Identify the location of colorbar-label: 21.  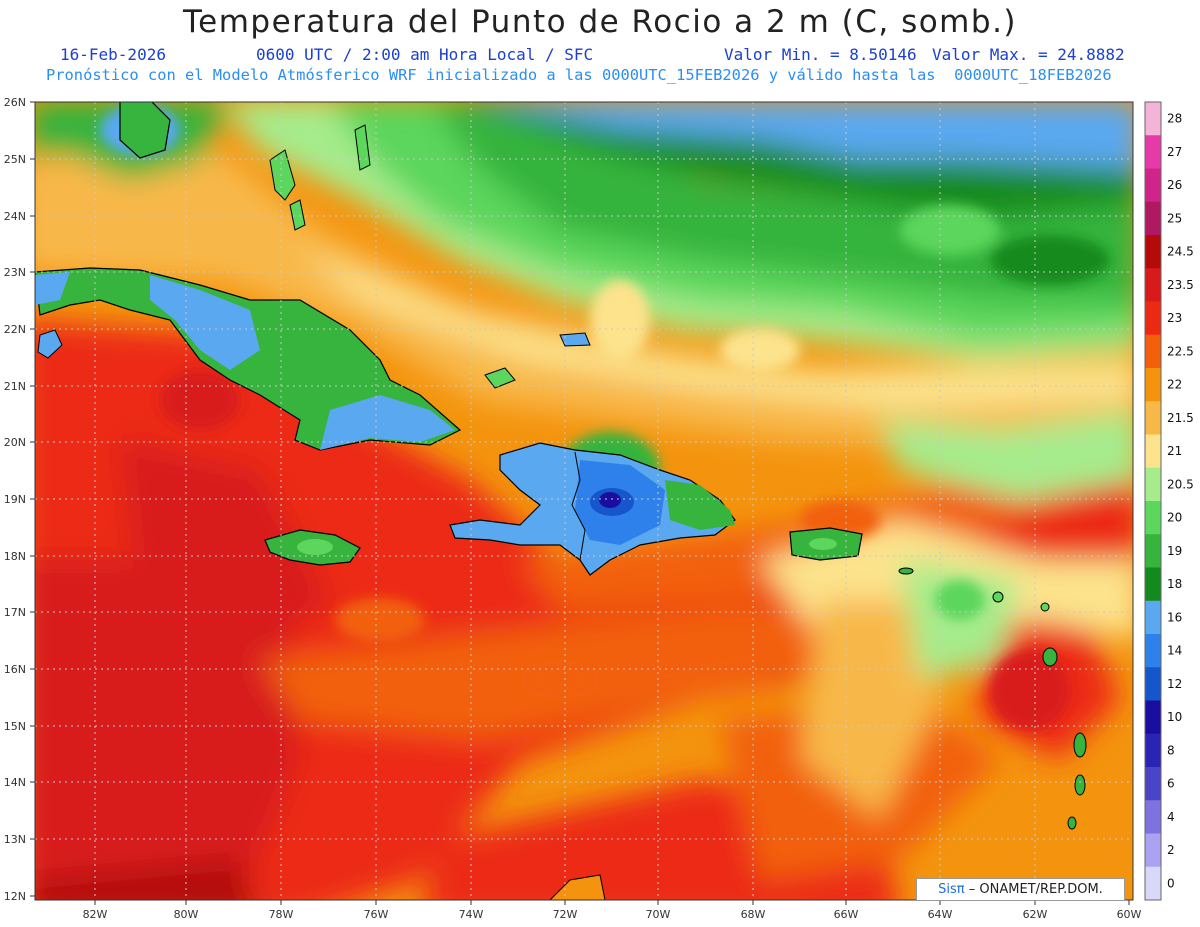
(1174, 451).